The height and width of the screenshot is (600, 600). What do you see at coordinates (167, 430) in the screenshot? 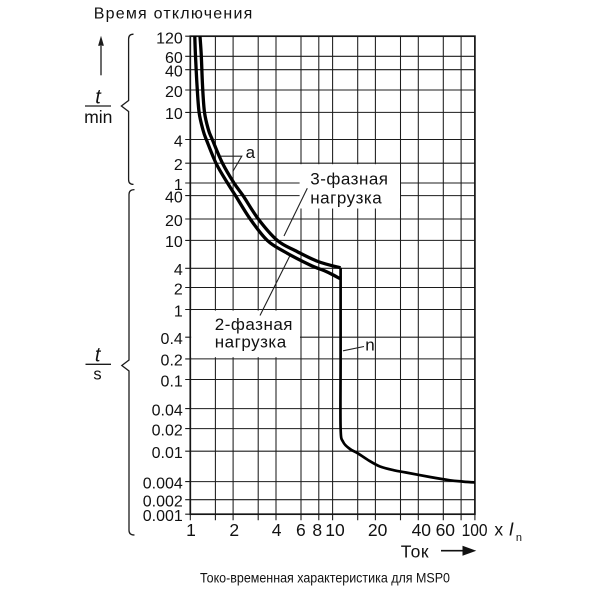
I see `svg-text: 0.02` at bounding box center [167, 430].